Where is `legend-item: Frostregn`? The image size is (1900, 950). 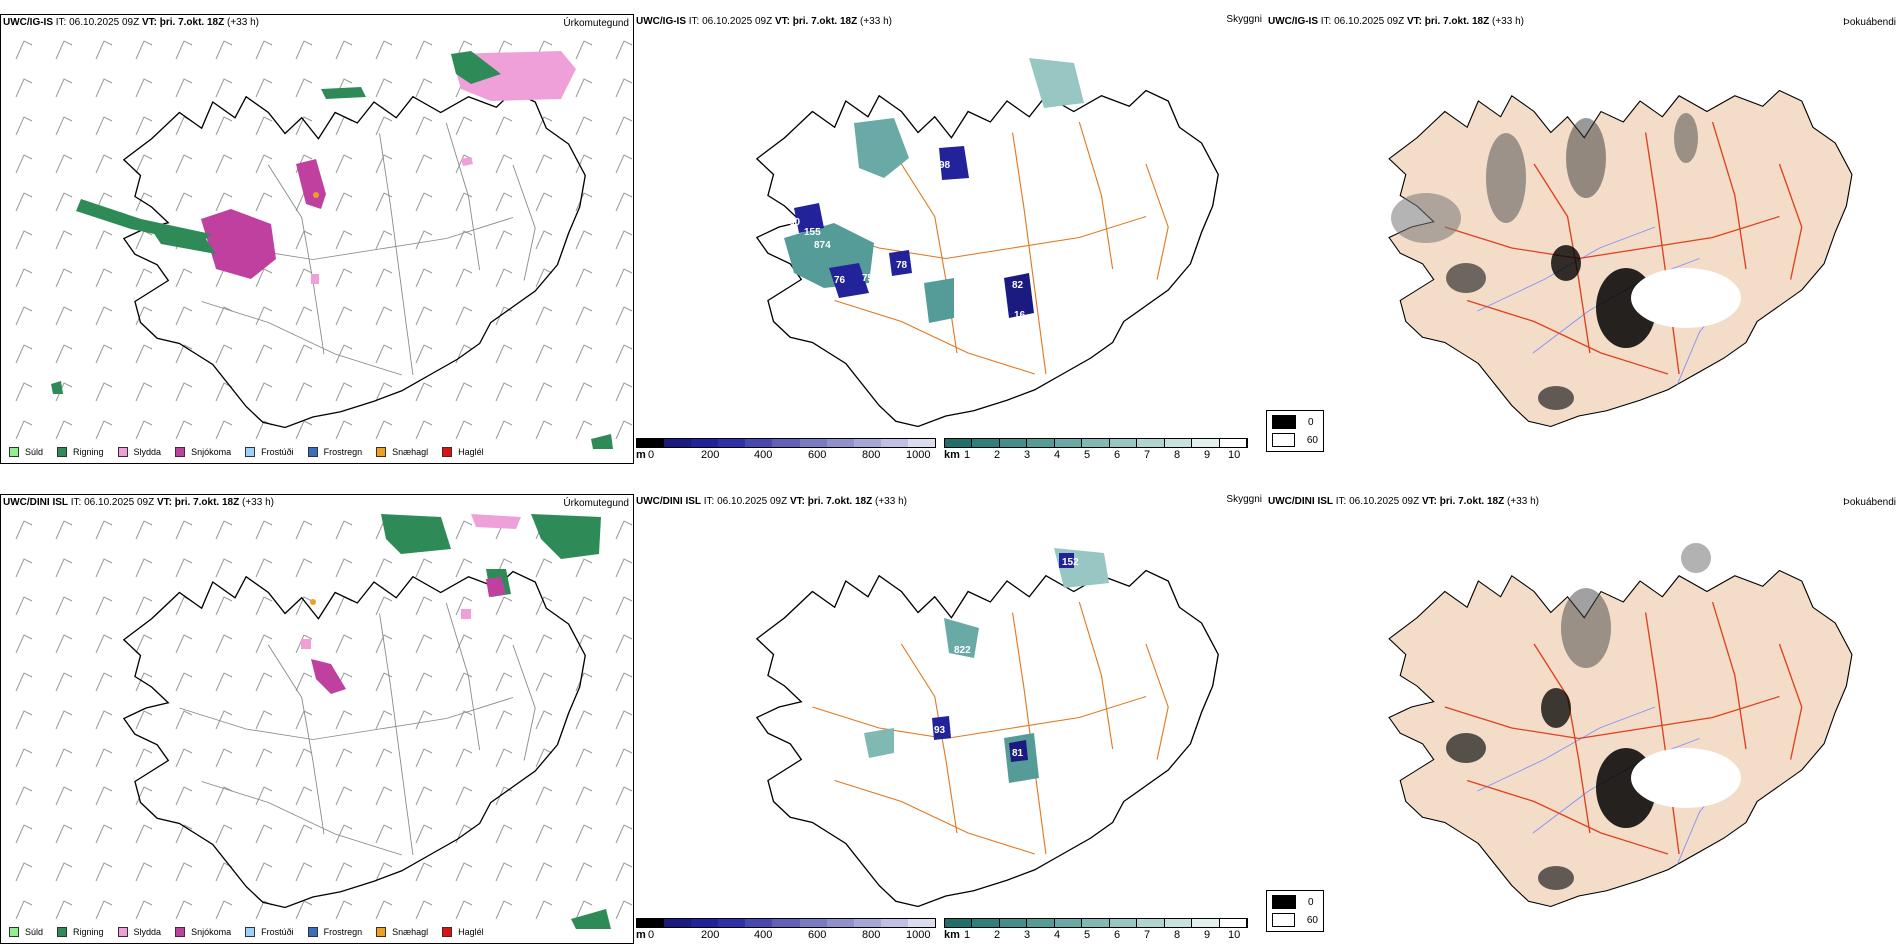 legend-item: Frostregn is located at coordinates (334, 932).